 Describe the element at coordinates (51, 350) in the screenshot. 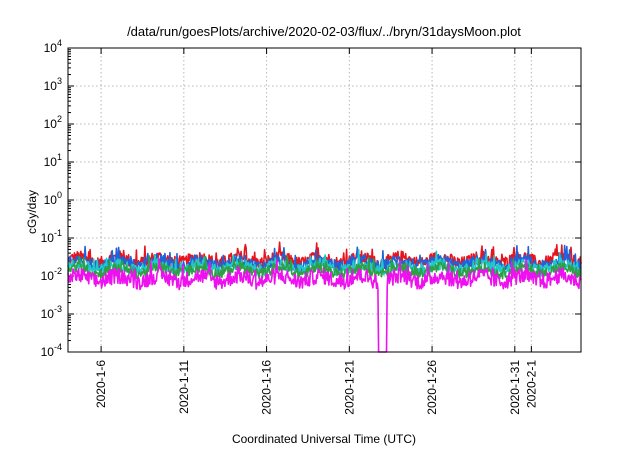

I see `y-tick-label: 10⁻⁴` at that location.